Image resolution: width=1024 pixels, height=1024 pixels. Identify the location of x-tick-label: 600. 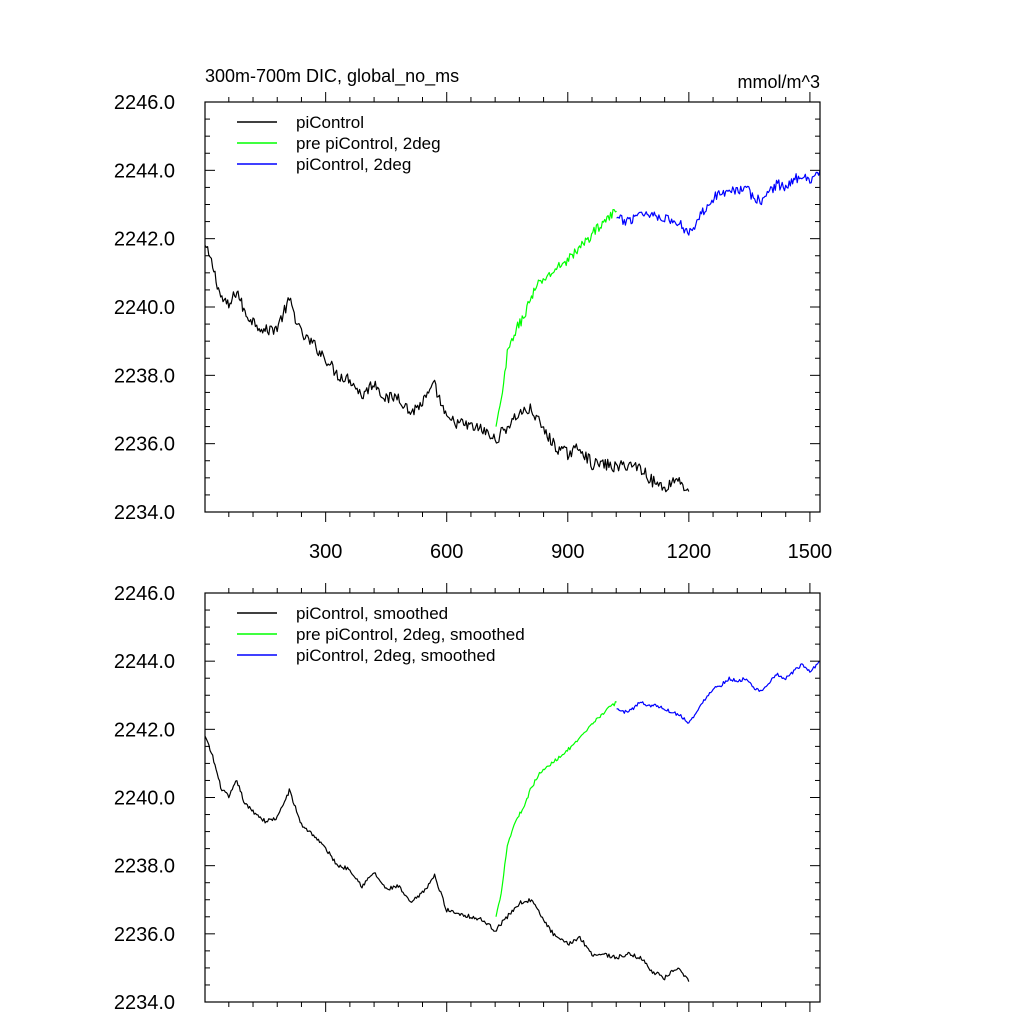
(446, 552).